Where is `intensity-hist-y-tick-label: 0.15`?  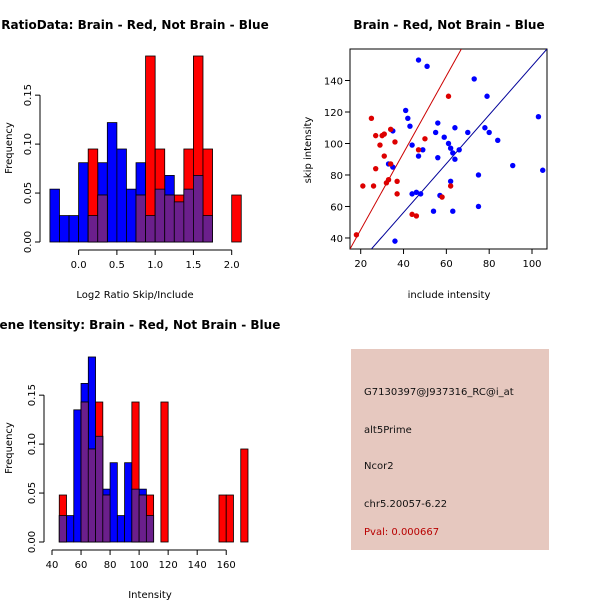
intensity-hist-y-tick-label: 0.15 is located at coordinates (32, 395).